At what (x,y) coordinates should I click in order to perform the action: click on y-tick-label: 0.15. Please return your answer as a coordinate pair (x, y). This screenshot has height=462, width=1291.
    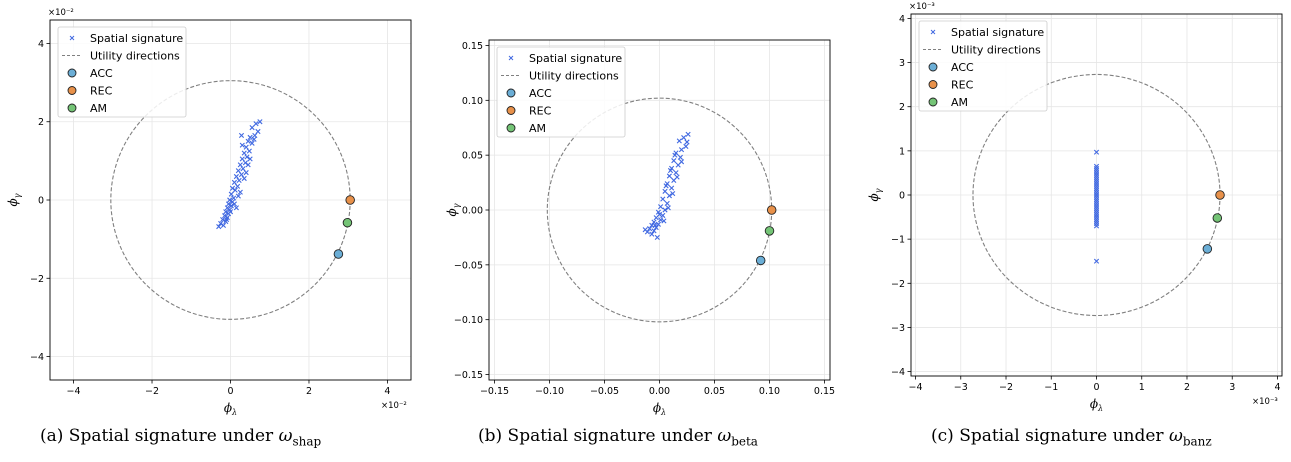
    Looking at the image, I should click on (472, 46).